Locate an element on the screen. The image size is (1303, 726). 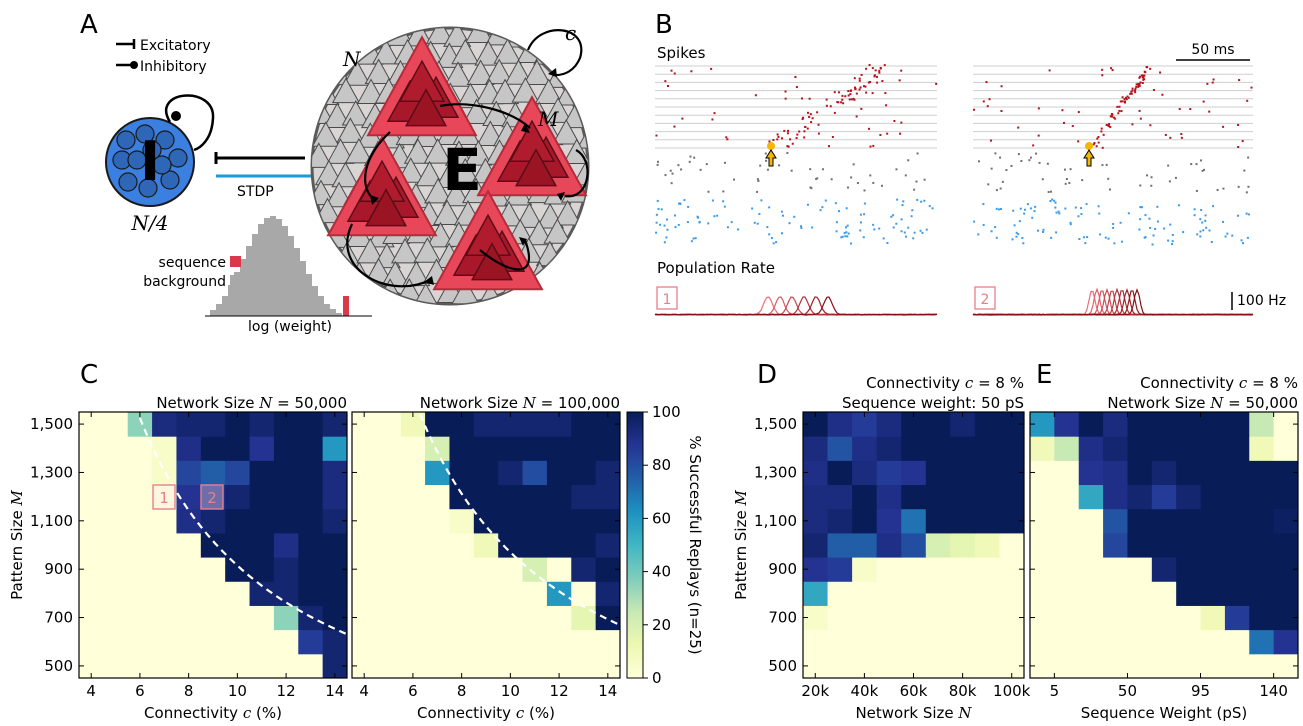
colorbar-tick-label: 40 is located at coordinates (661, 572).